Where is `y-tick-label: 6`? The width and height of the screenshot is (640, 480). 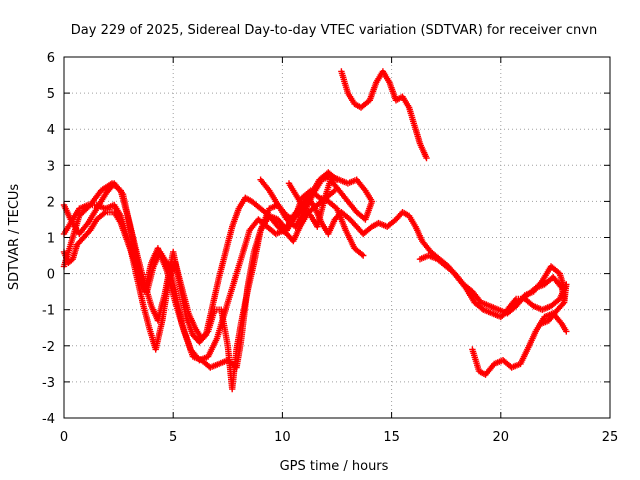 y-tick-label: 6 is located at coordinates (51, 58).